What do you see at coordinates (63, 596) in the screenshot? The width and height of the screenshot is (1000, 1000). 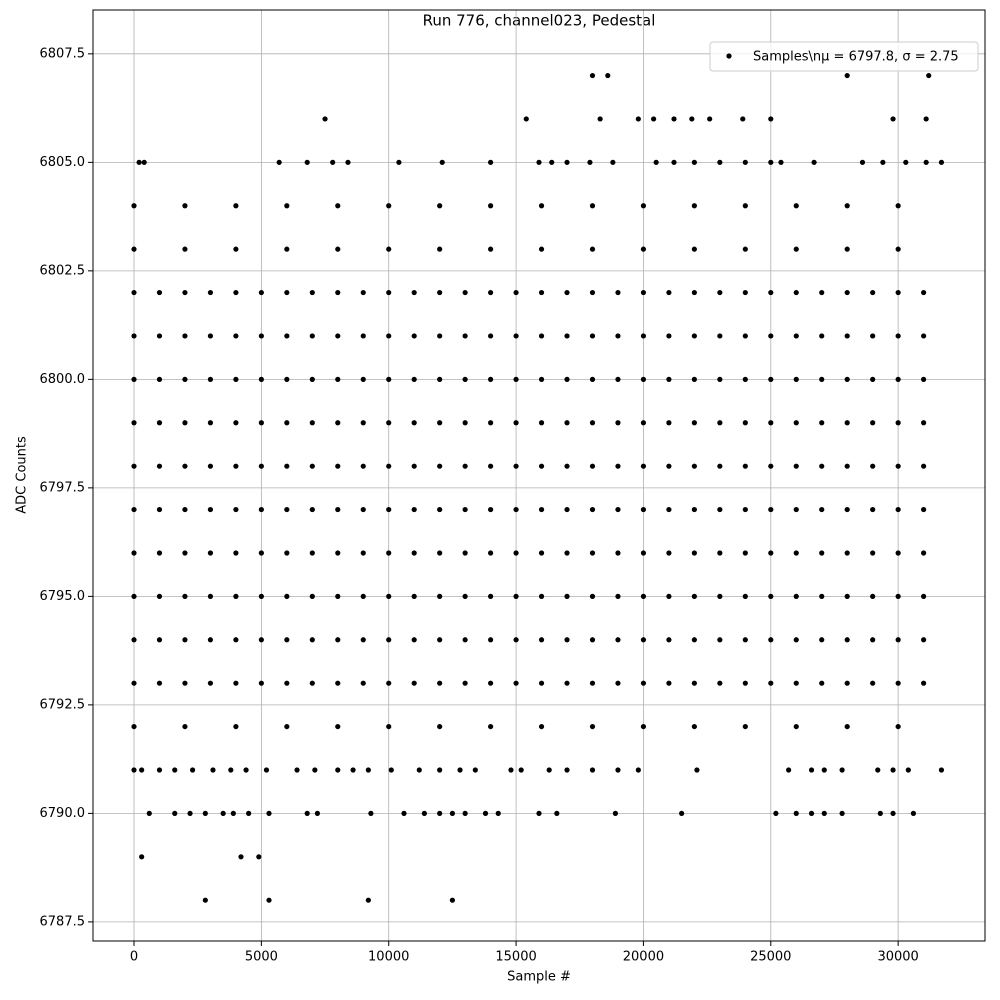 I see `y-tick-label: 6795.0` at bounding box center [63, 596].